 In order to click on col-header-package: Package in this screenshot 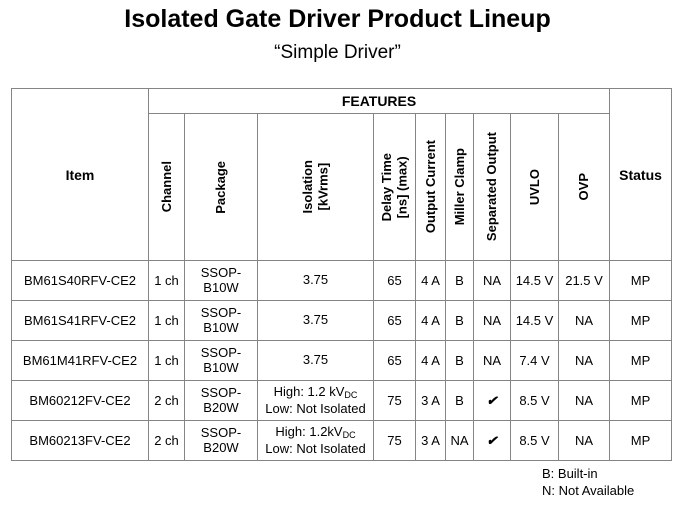, I will do `click(221, 187)`.